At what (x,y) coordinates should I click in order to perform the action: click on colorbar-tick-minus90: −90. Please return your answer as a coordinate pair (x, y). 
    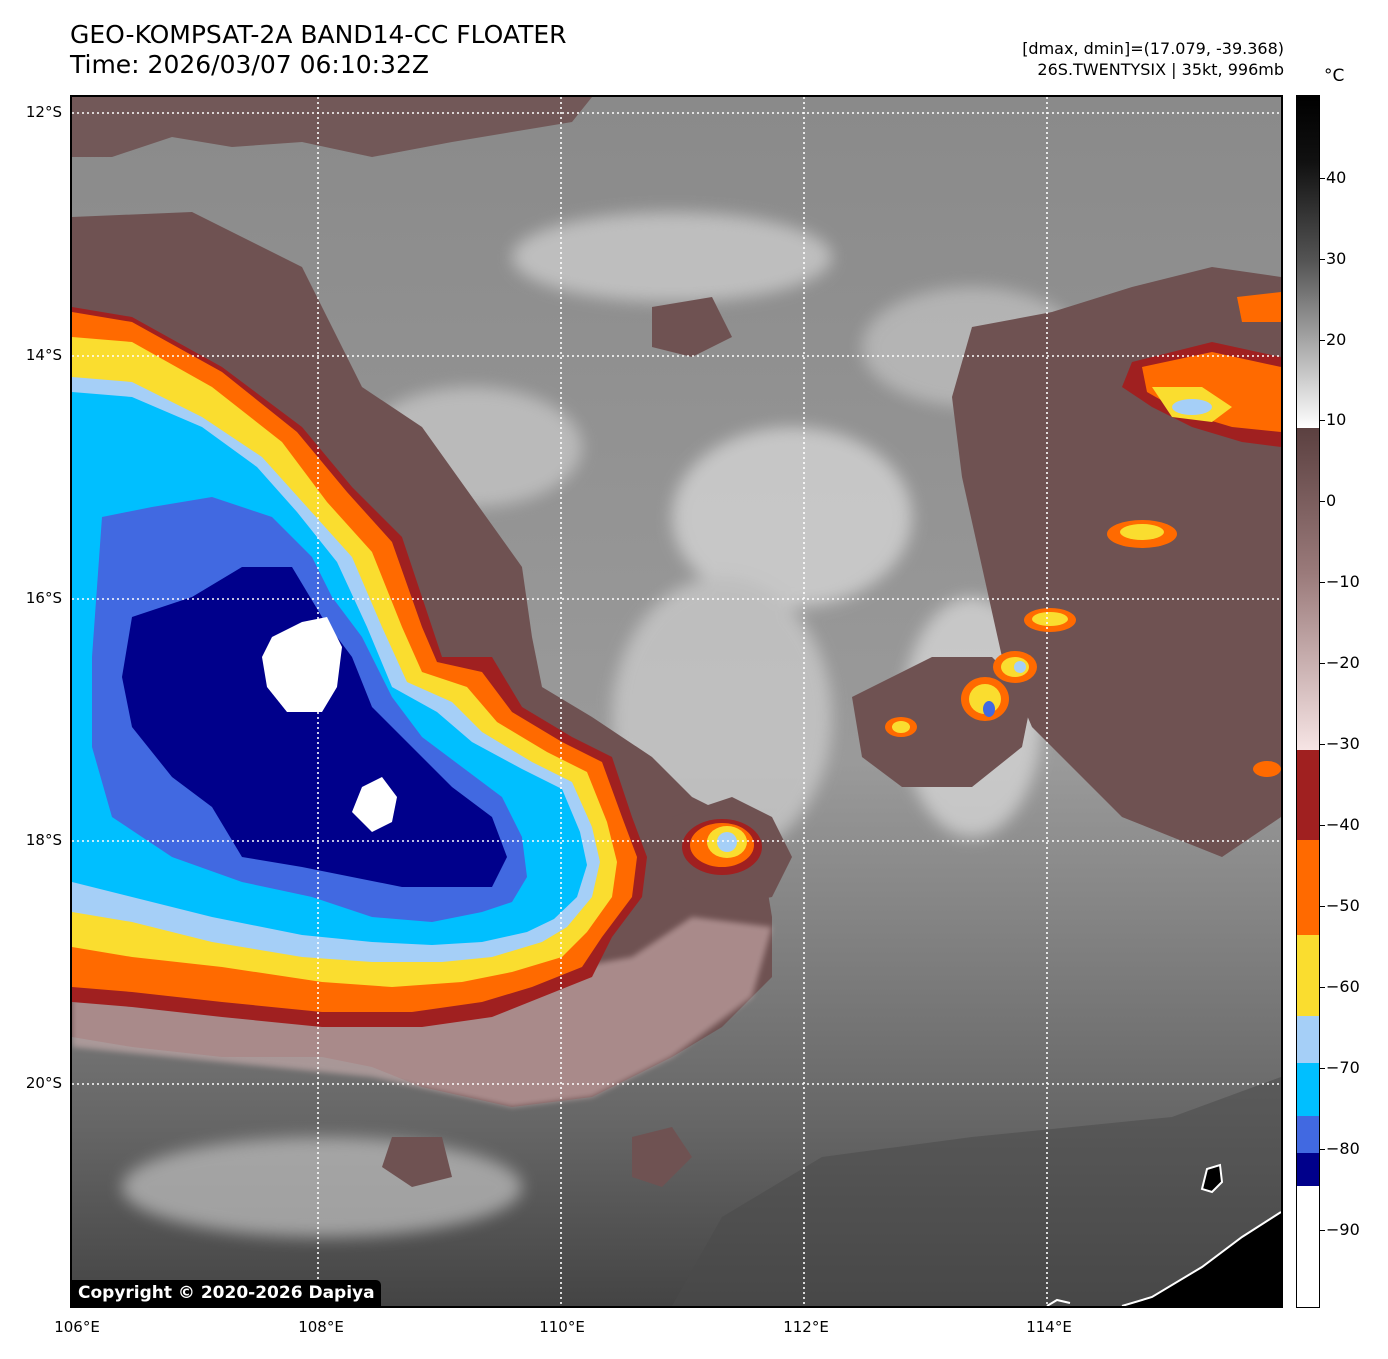
    Looking at the image, I should click on (1343, 1229).